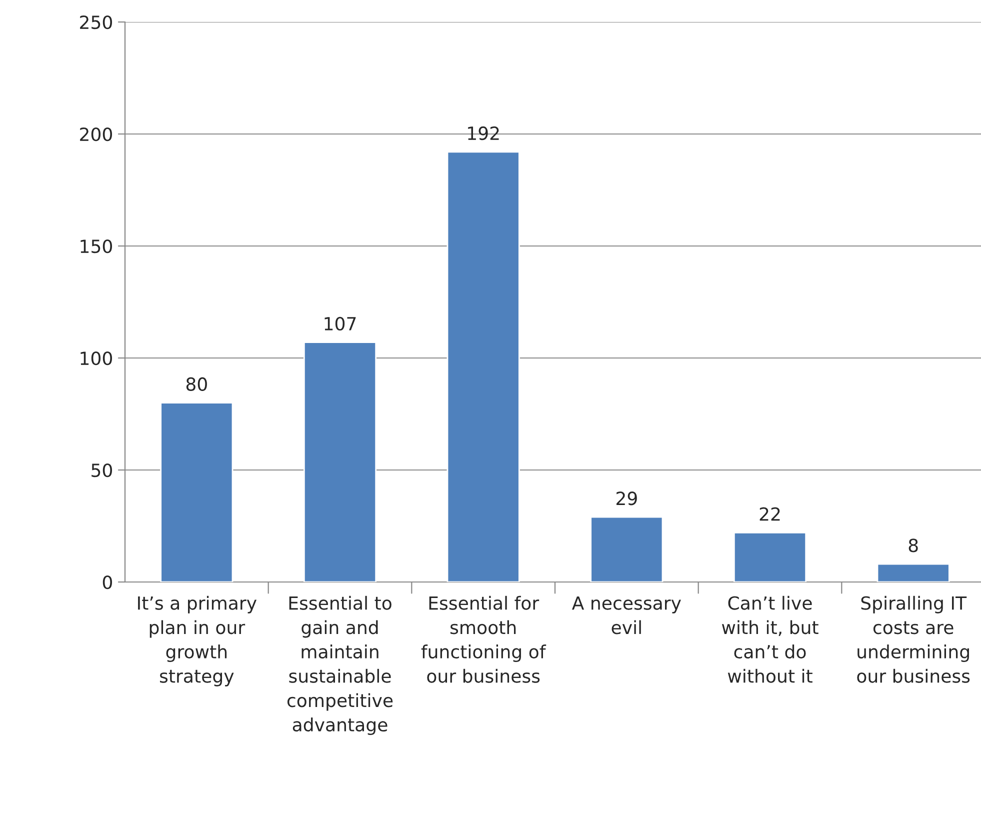 This screenshot has width=981, height=819. I want to click on data-label: 8, so click(913, 545).